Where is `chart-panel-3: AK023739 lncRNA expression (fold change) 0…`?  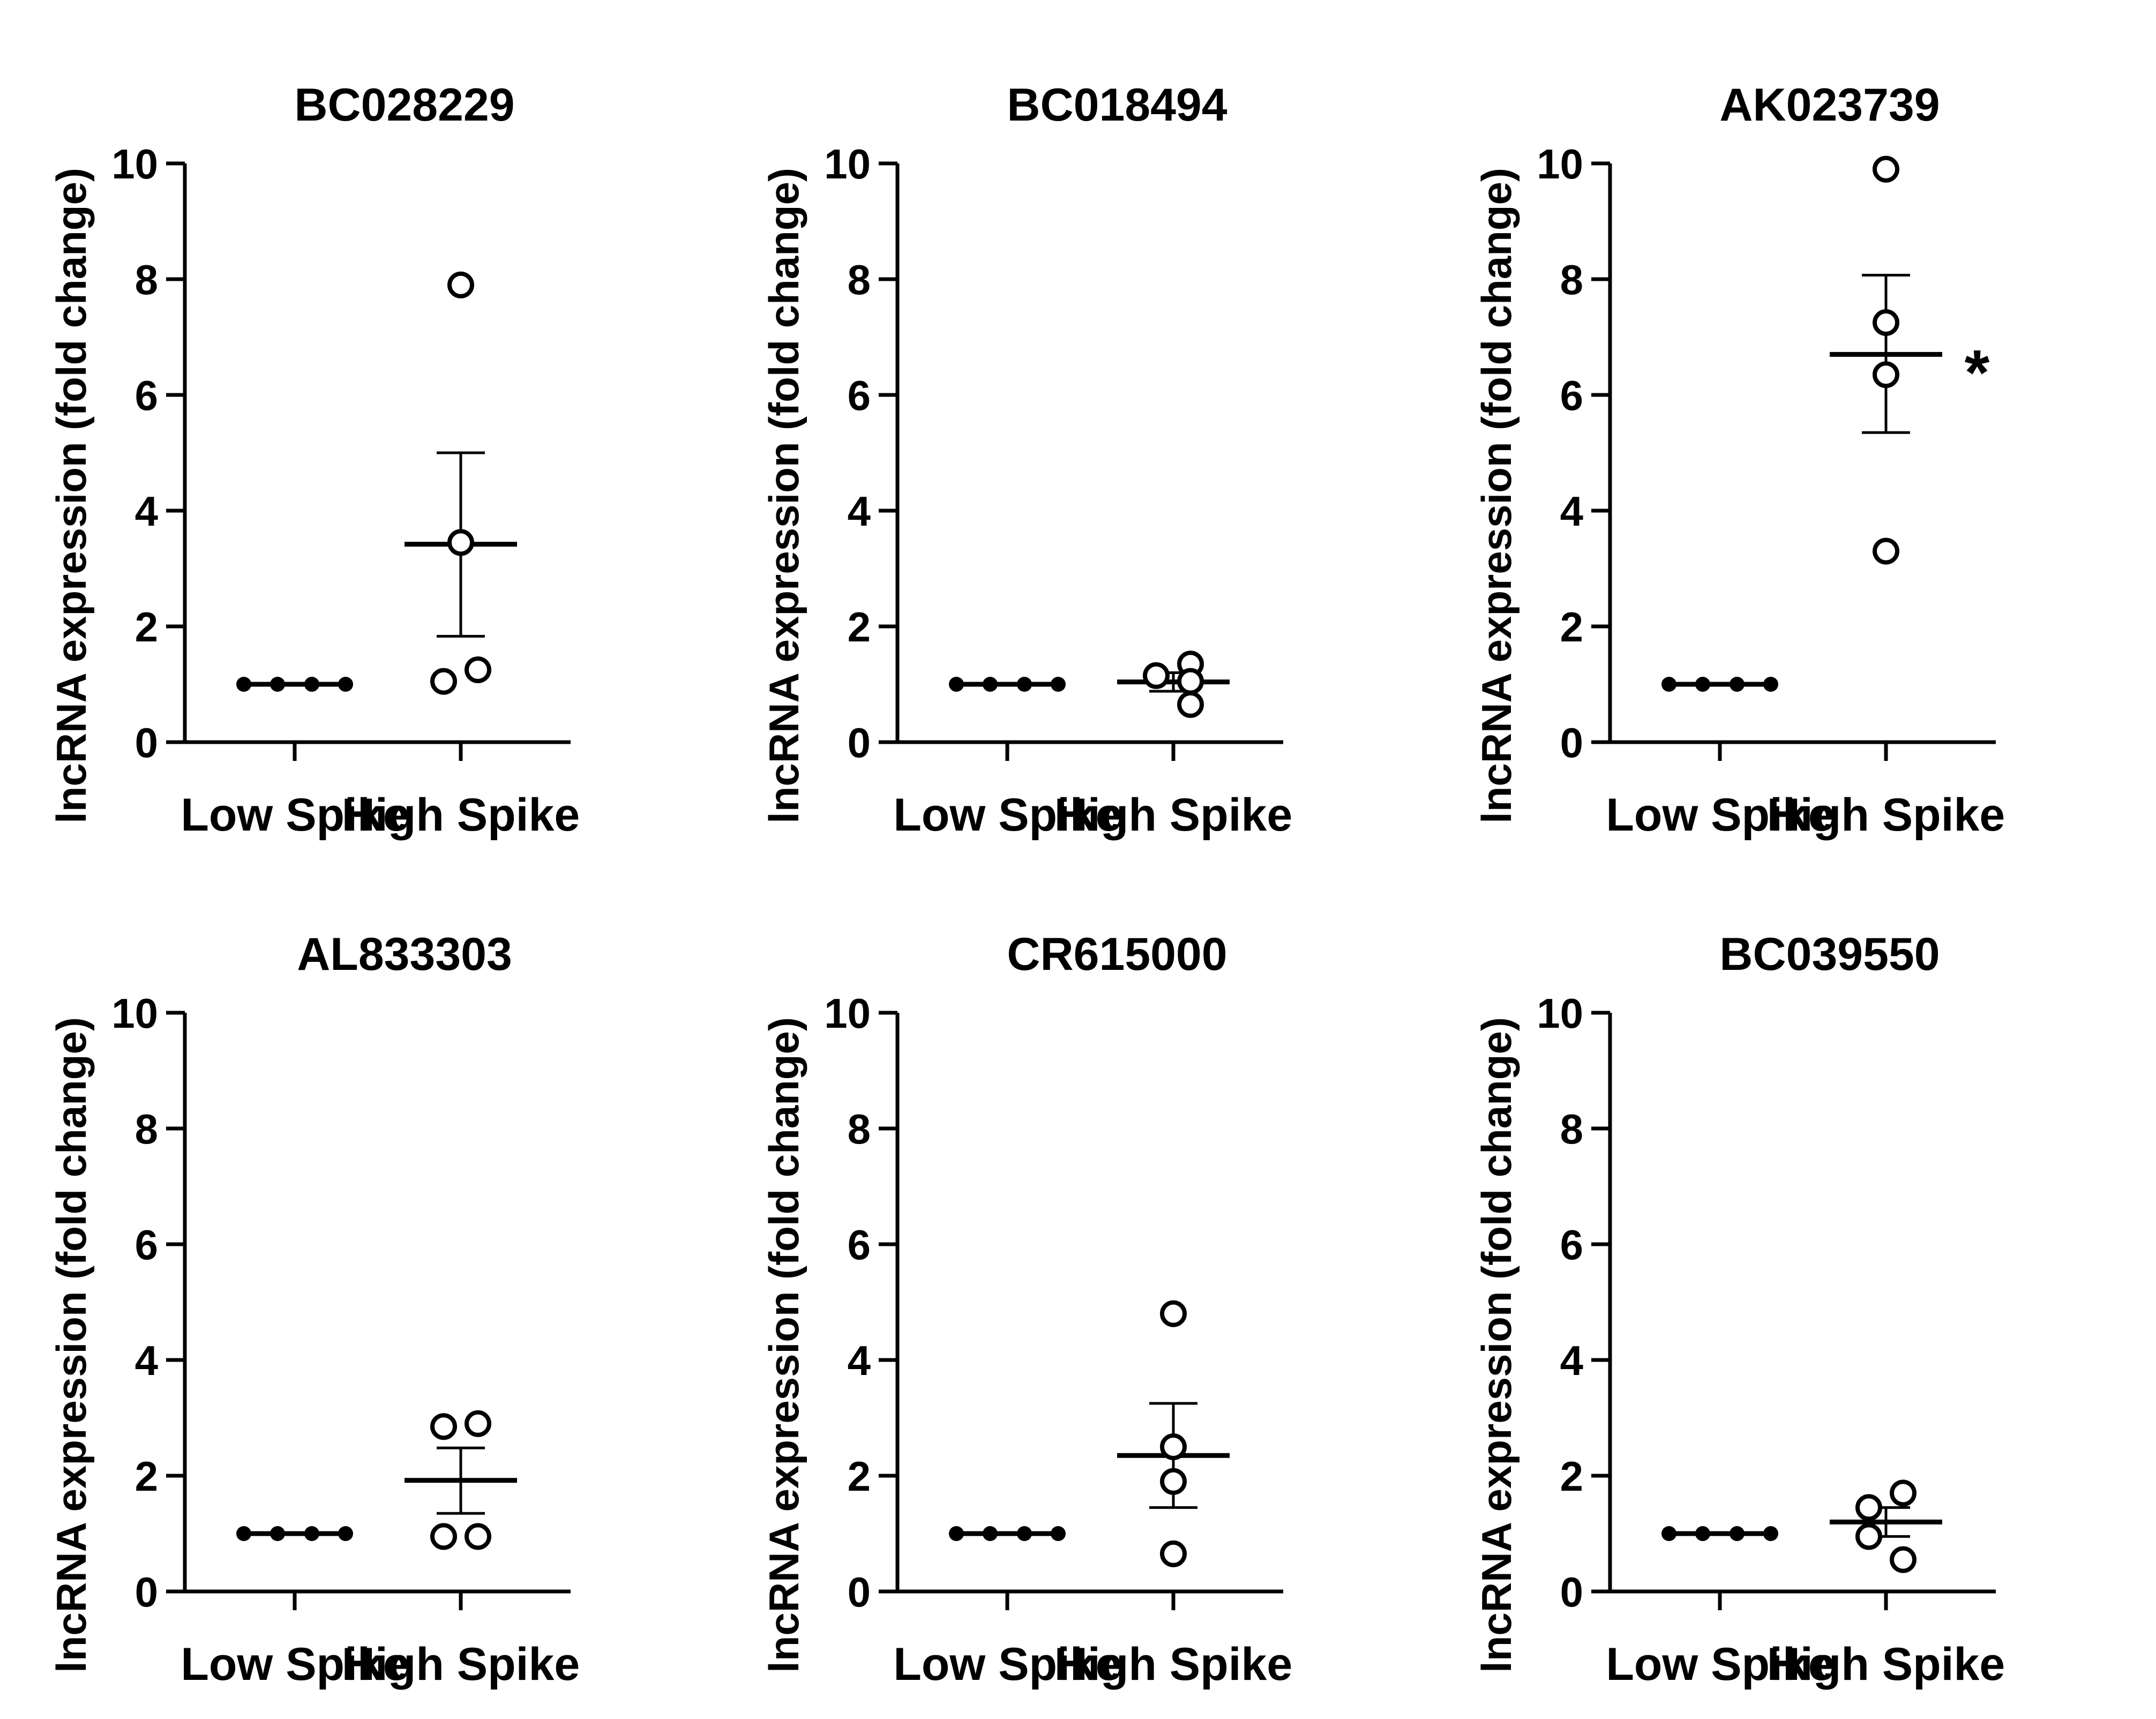 chart-panel-3: AK023739 lncRNA expression (fold change) 0… is located at coordinates (1739, 460).